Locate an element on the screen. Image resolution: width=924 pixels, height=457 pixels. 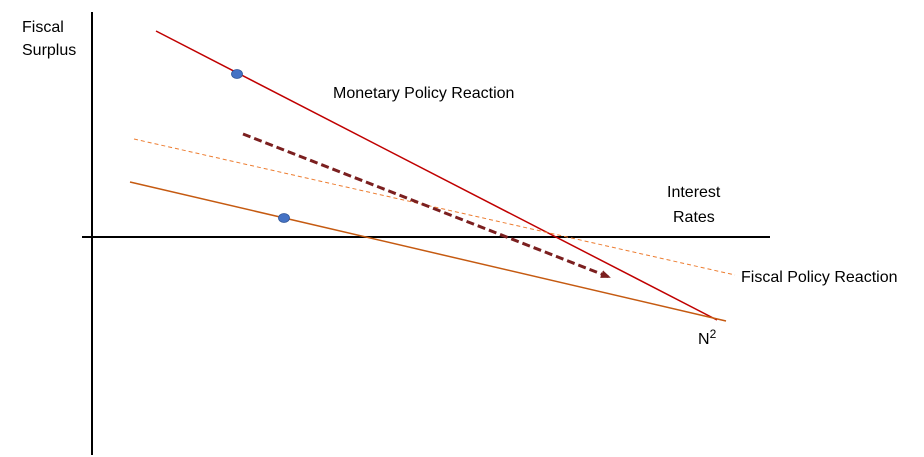
point-label-base: N is located at coordinates (704, 339).